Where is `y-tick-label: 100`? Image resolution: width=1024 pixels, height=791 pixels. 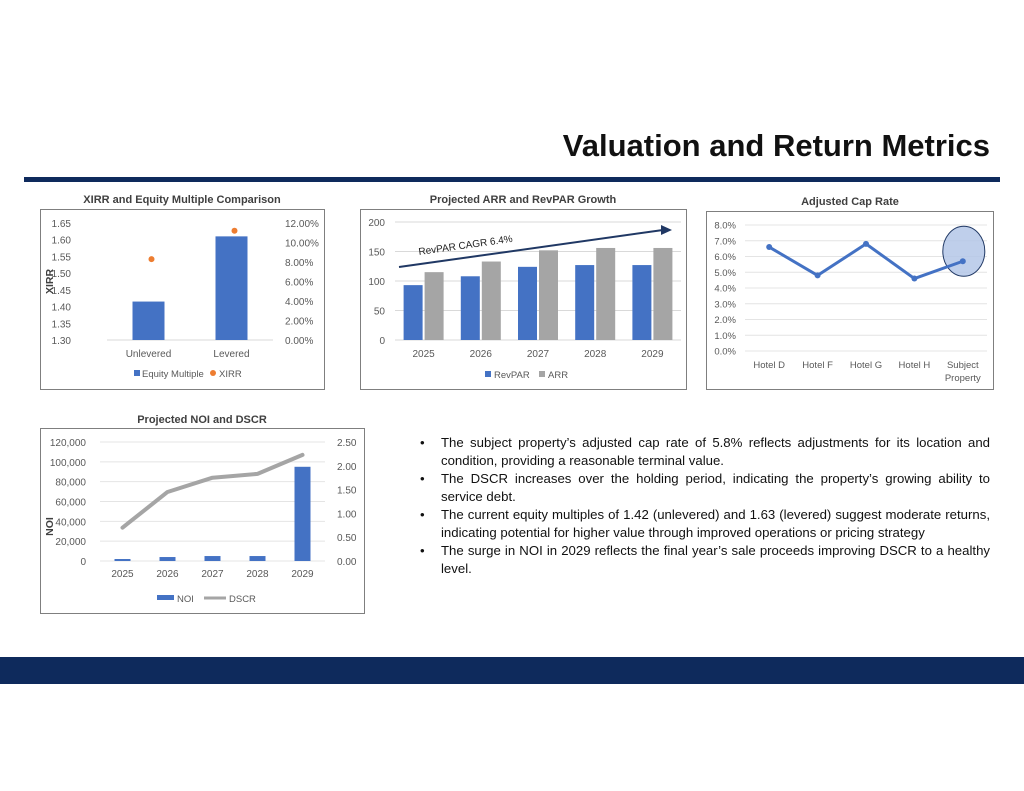
y-tick-label: 100 is located at coordinates (376, 282).